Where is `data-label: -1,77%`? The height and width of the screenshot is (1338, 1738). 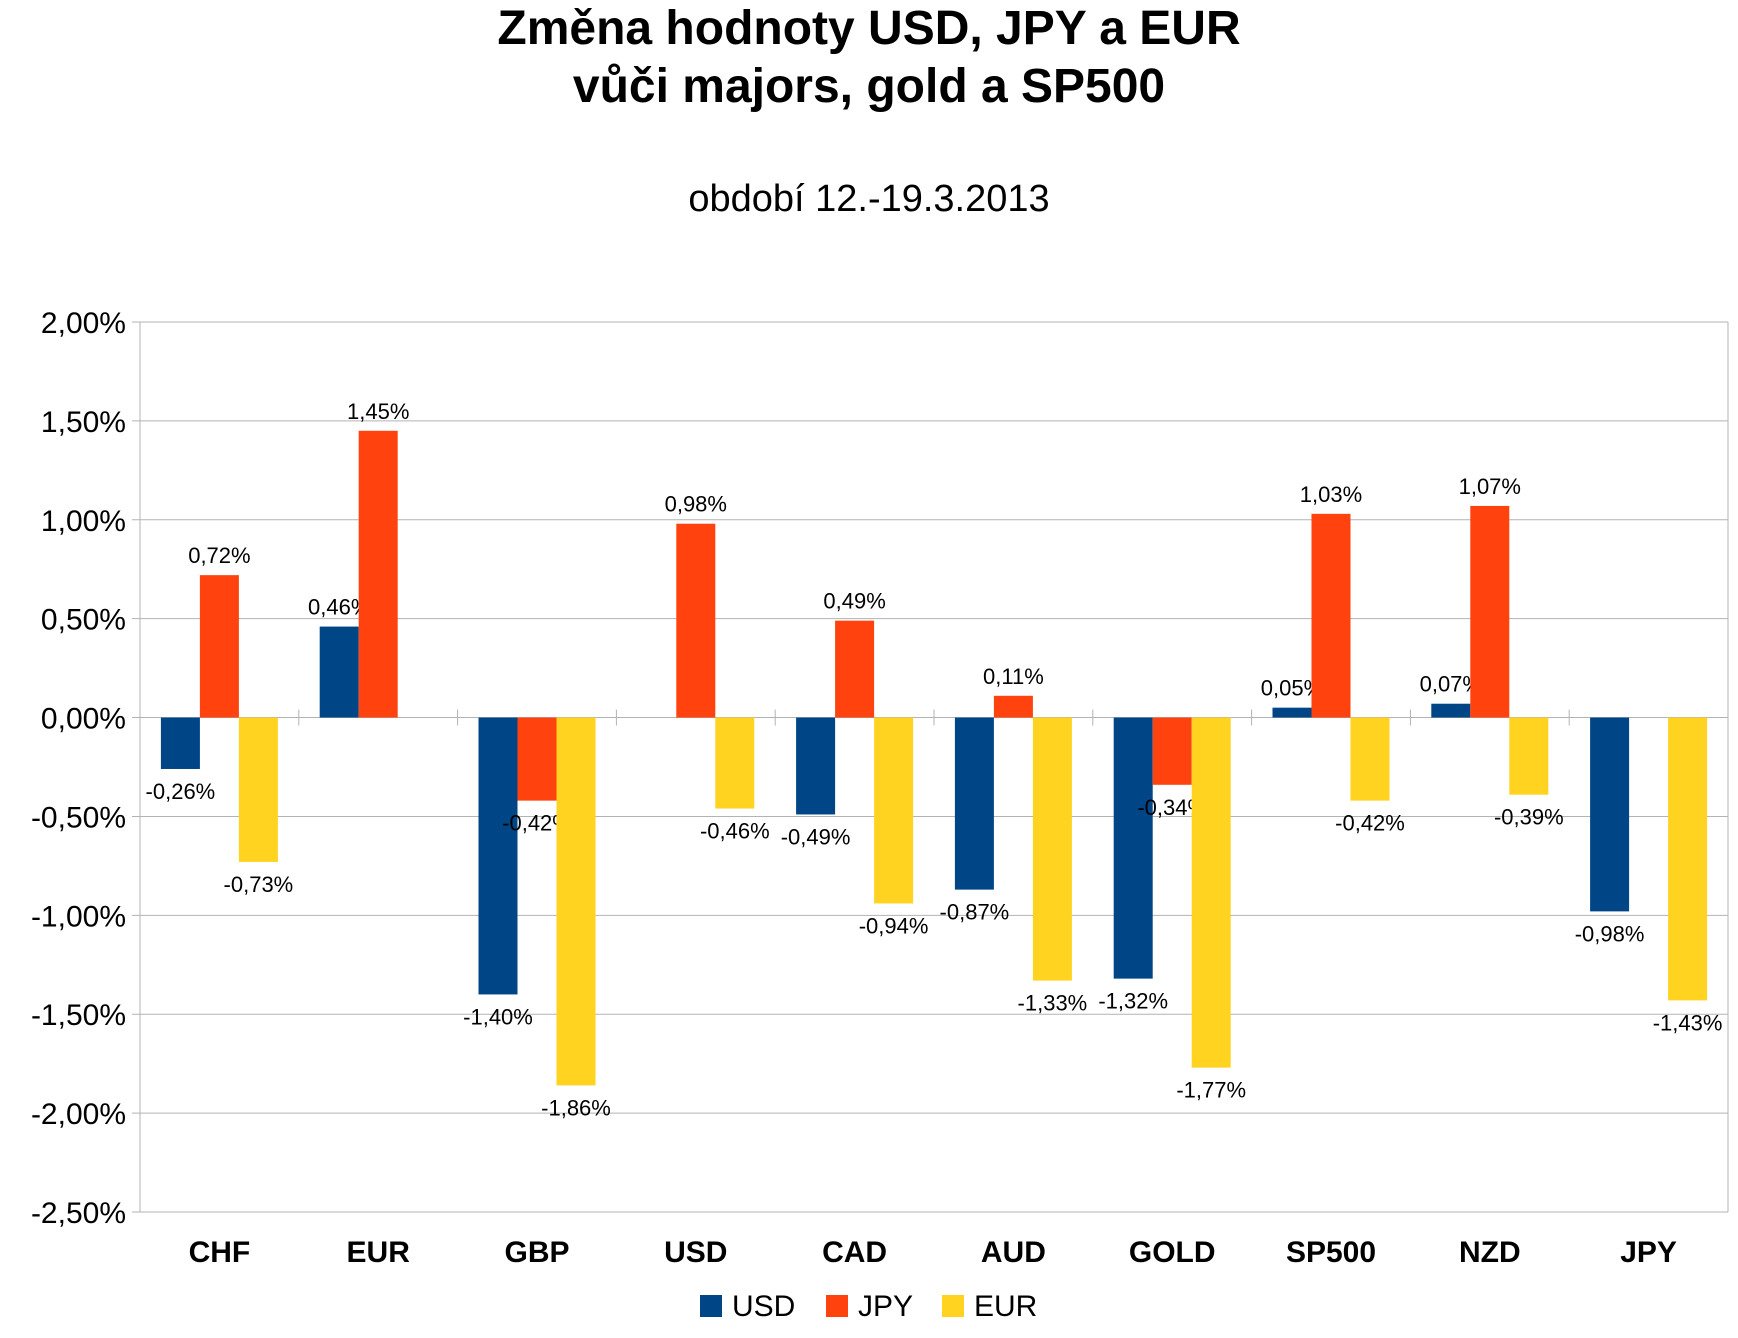 data-label: -1,77% is located at coordinates (1211, 1090).